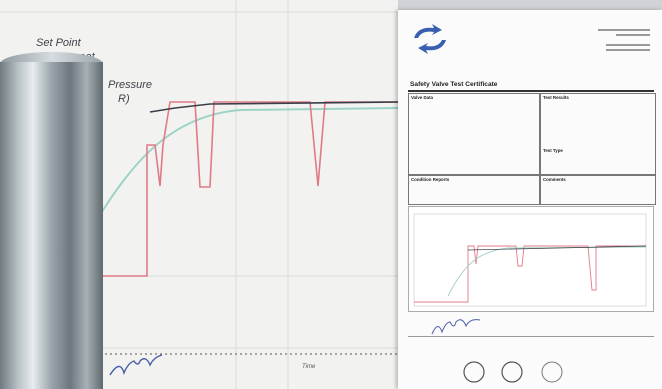 This screenshot has height=389, width=662. Describe the element at coordinates (430, 39) in the screenshot. I see `company-logo-icon` at that location.